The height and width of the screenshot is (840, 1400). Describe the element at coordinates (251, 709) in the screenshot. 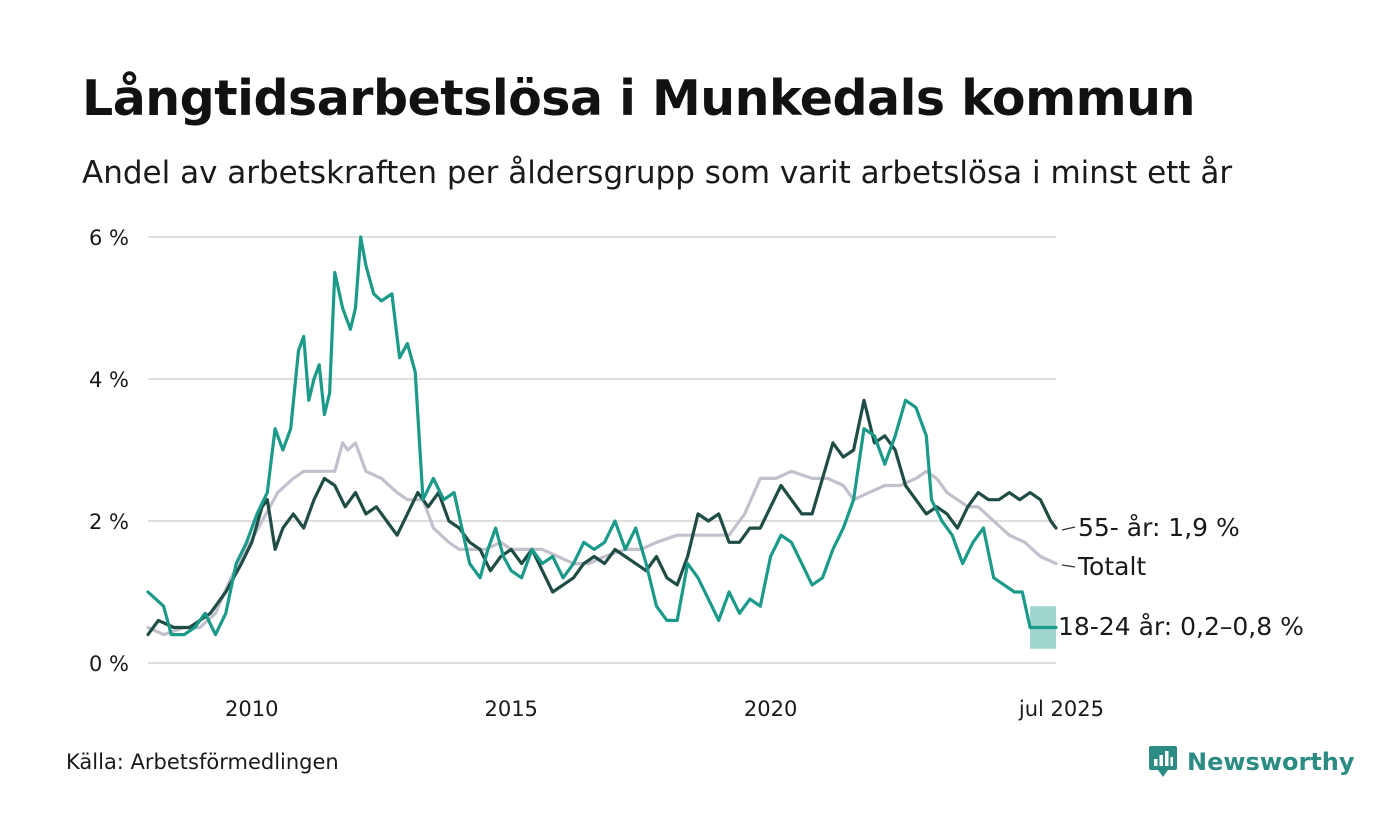

I see `x-tick-label: 2010` at that location.